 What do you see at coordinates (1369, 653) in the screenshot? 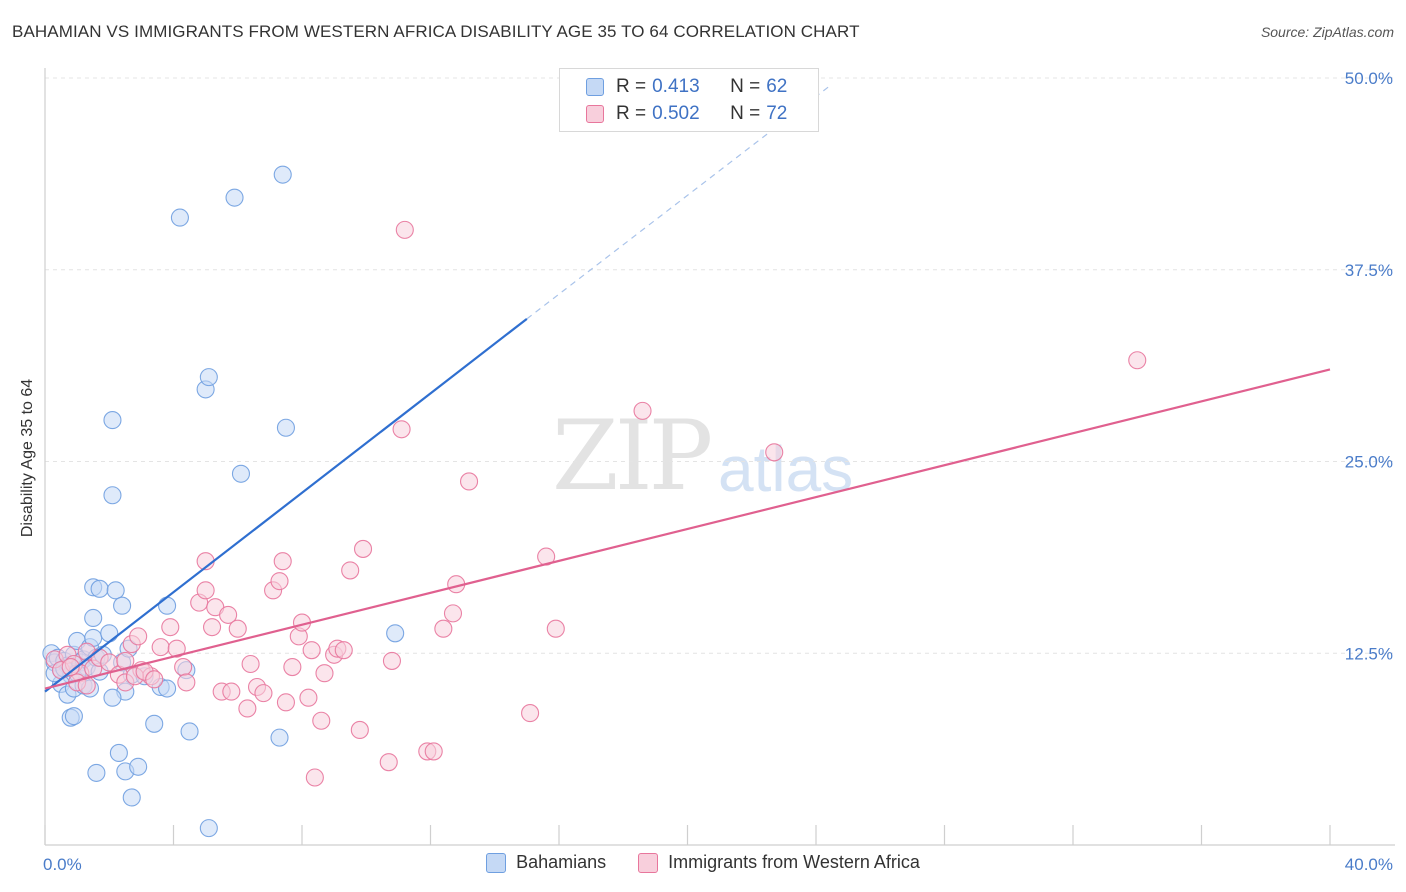
I see `y-tick-label: 12.5%` at bounding box center [1369, 653].